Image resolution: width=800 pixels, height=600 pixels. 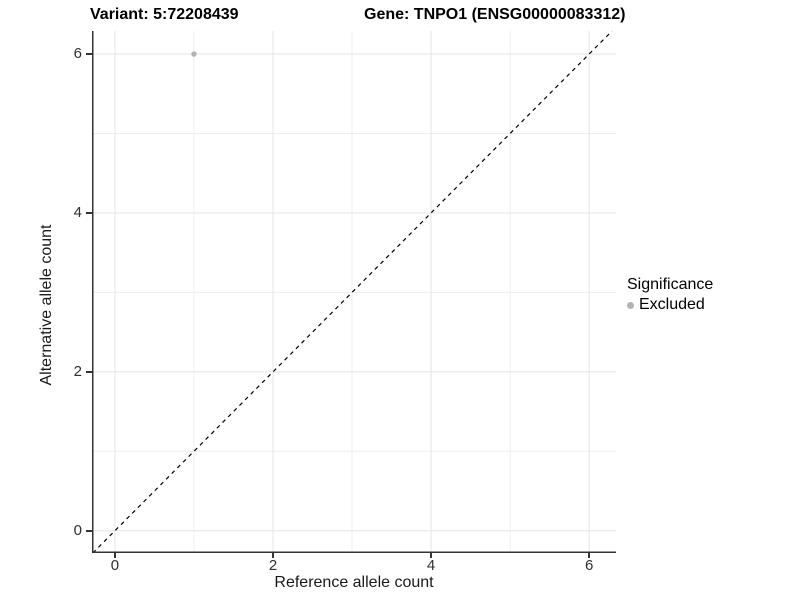 I want to click on data-point, so click(x=194, y=54).